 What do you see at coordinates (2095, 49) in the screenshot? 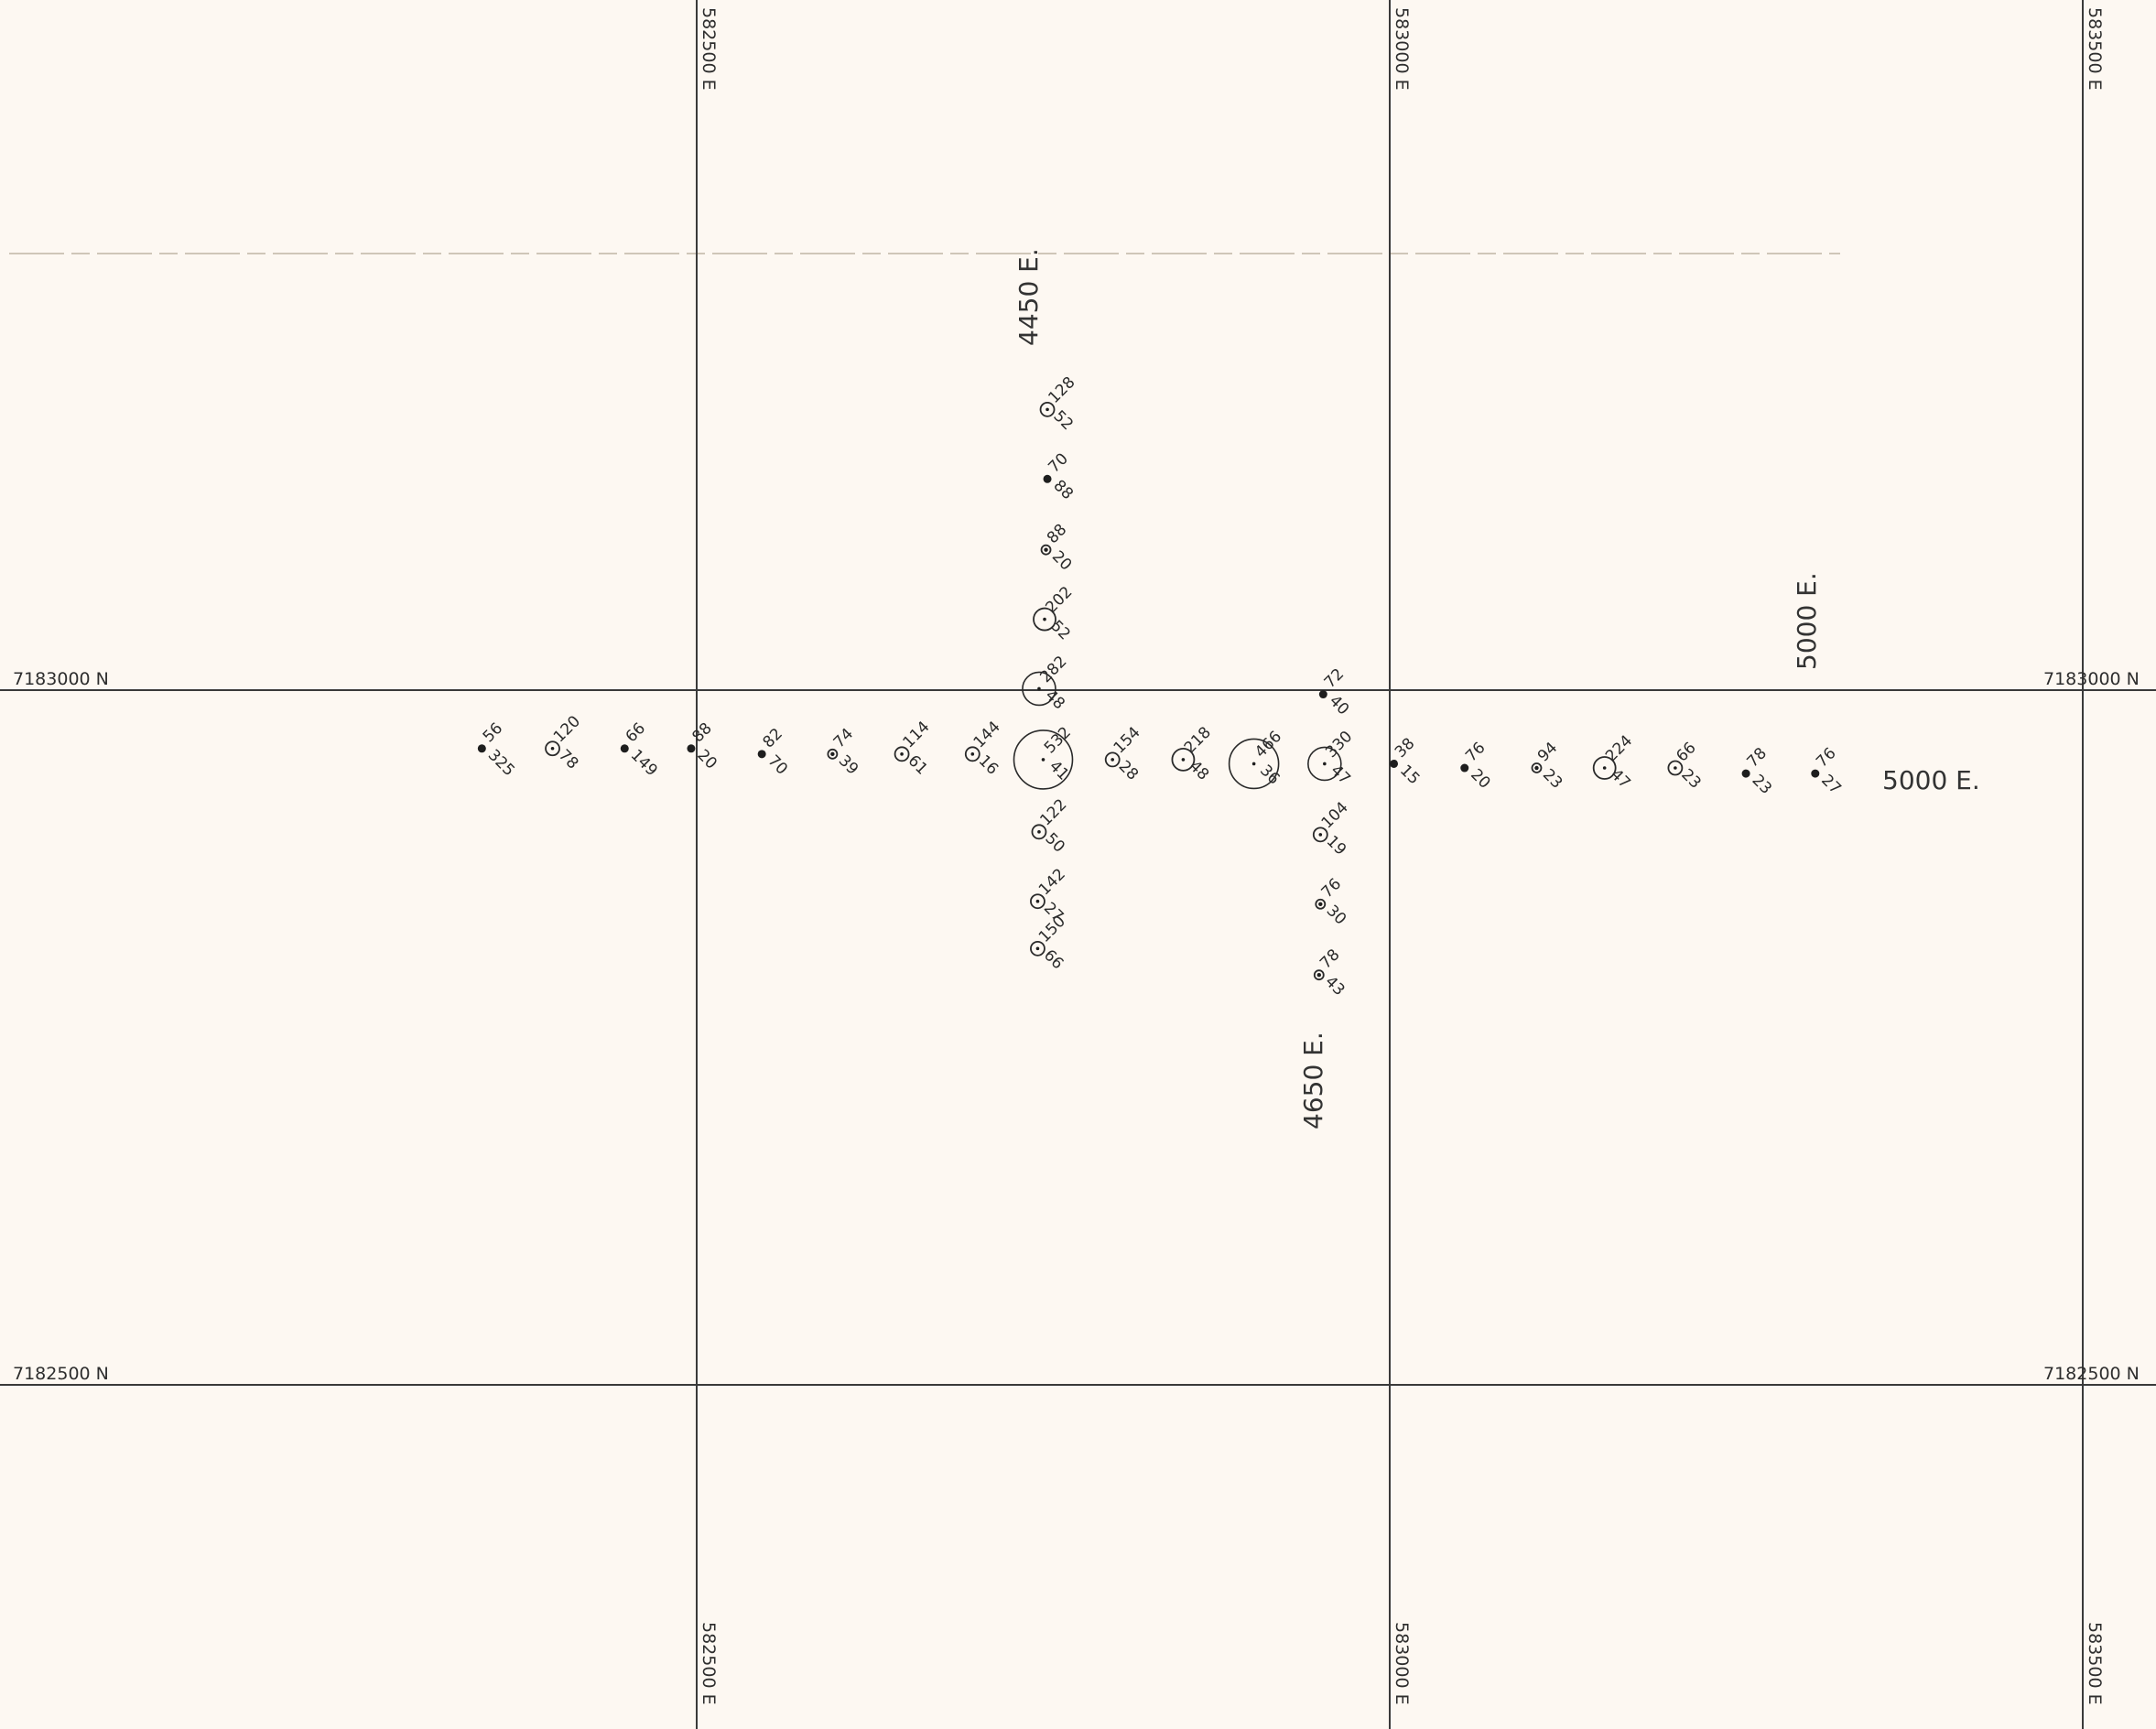
I see `easting-label-top-583500: 583500 E` at bounding box center [2095, 49].